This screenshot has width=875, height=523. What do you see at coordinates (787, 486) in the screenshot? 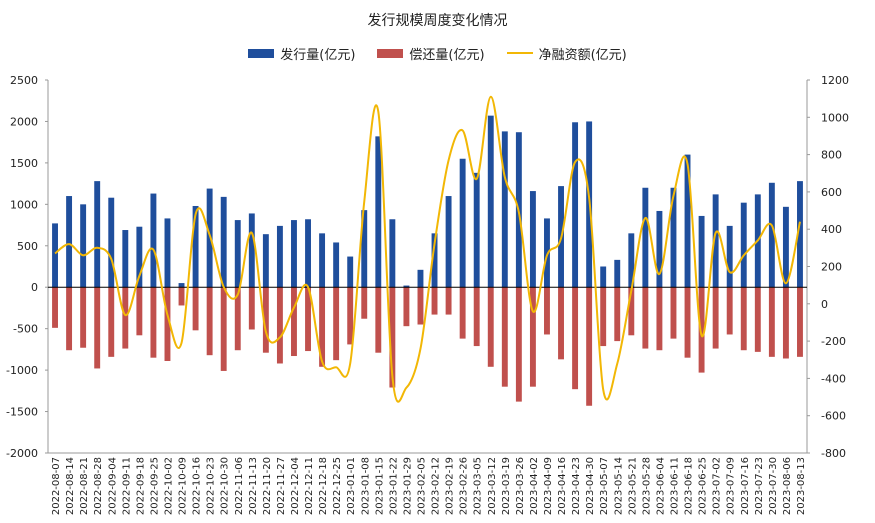
I see `x-tick-label: 2023-08-06` at bounding box center [787, 486].